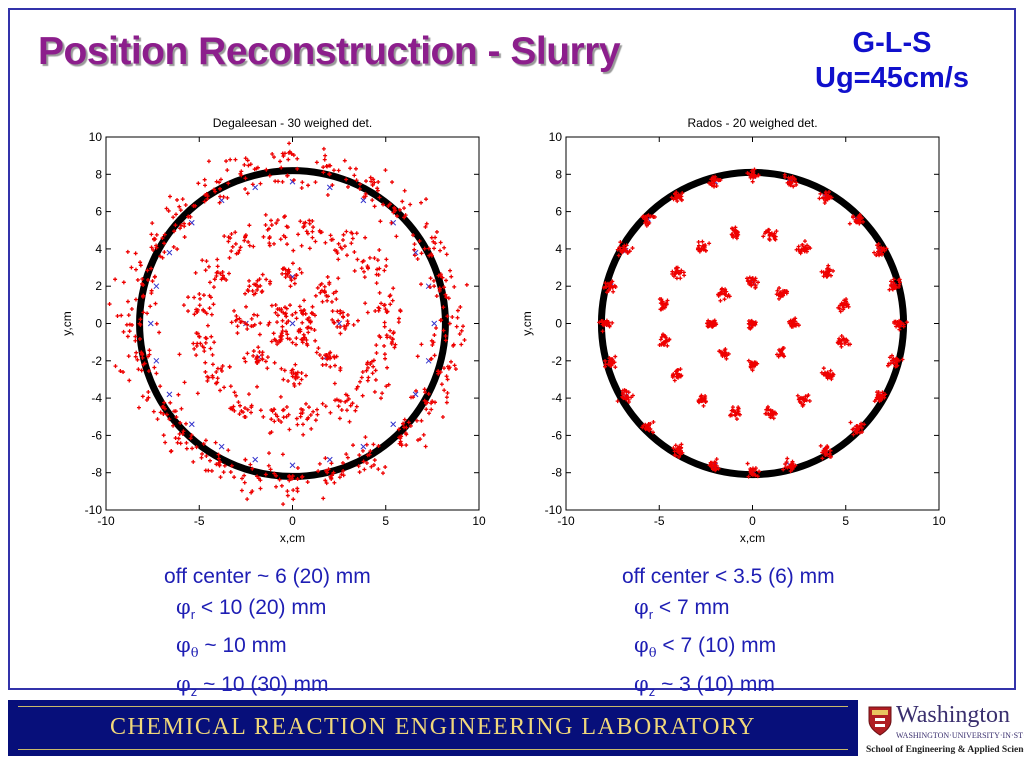 The height and width of the screenshot is (768, 1024). Describe the element at coordinates (329, 51) in the screenshot. I see `slide-title: Position Reconstruction - Slurry` at that location.